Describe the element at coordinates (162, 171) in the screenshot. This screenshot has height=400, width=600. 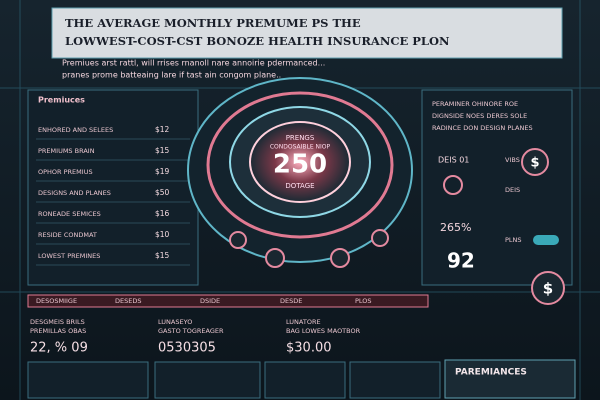
I see `row-value: $19` at that location.